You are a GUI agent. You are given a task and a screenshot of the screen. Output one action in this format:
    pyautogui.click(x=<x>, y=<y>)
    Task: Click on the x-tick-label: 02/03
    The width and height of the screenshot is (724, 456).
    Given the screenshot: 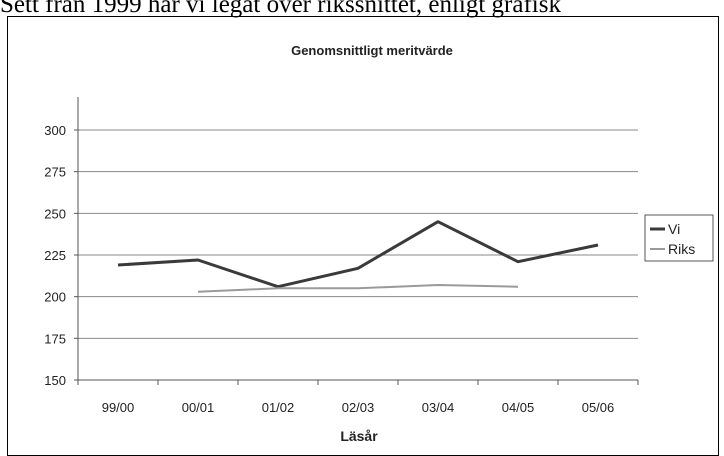 What is the action you would take?
    pyautogui.click(x=358, y=407)
    